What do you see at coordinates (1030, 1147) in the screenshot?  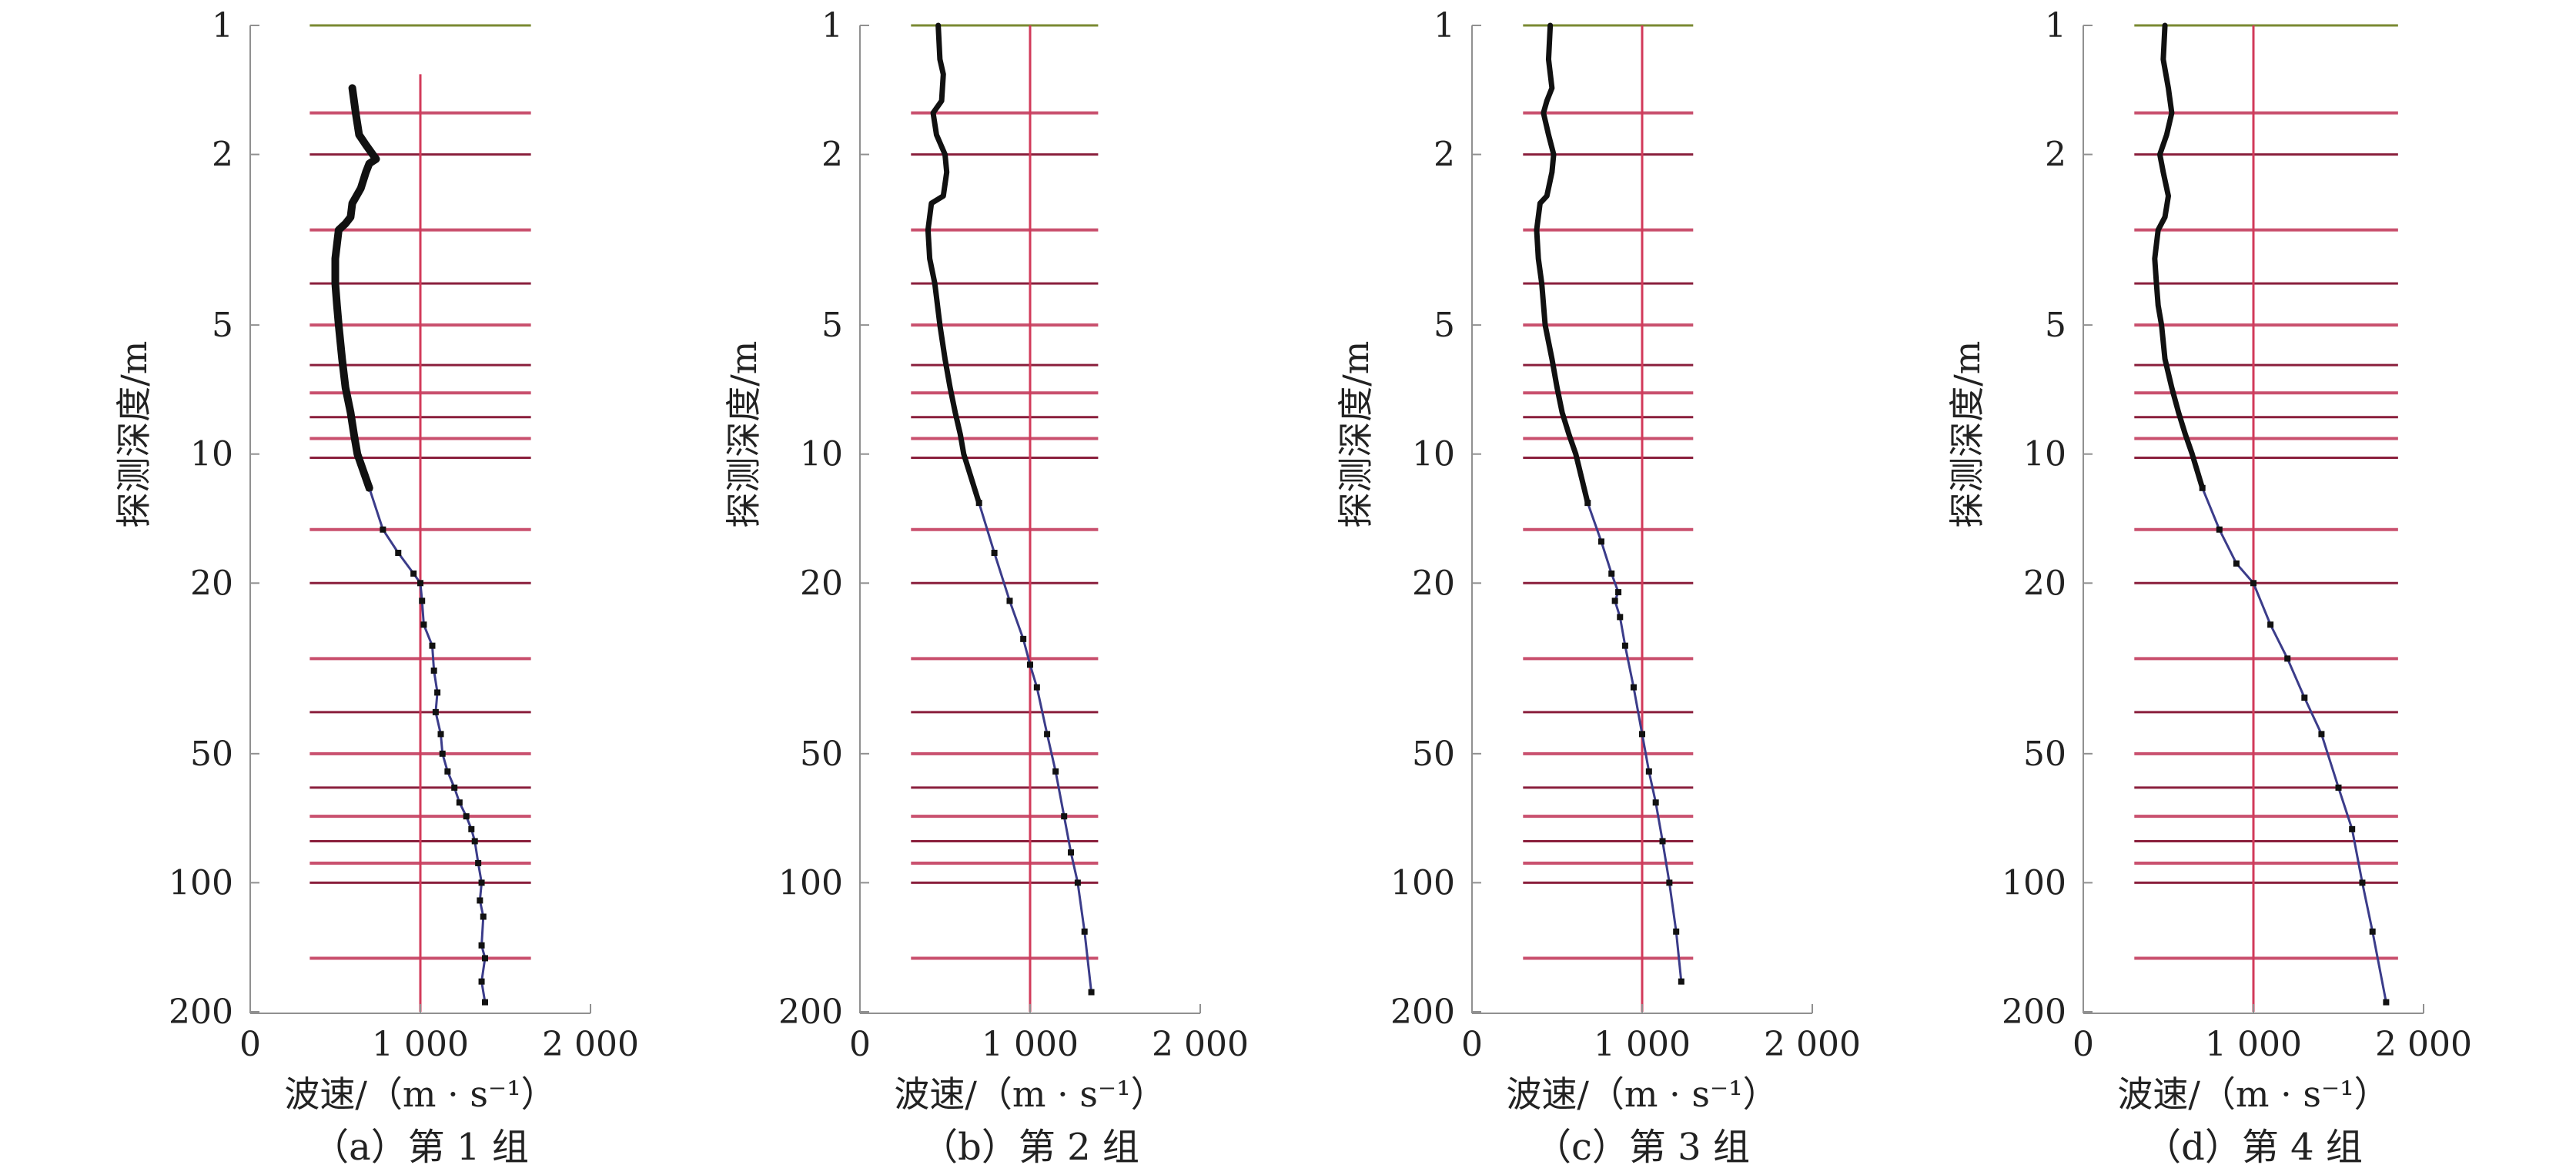 I see `panel-caption: （b）第 2 组` at bounding box center [1030, 1147].